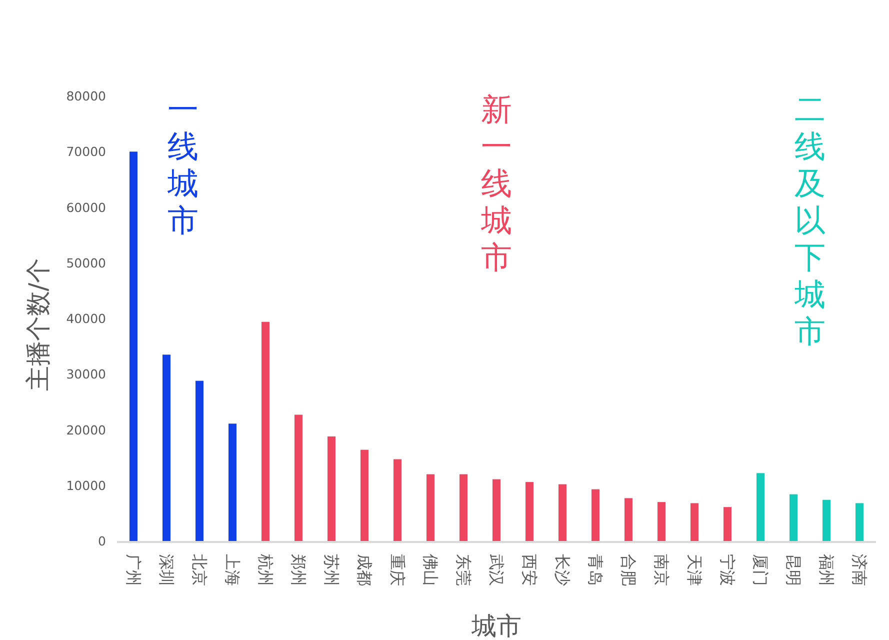 The image size is (889, 640). I want to click on x-tick-label: 长沙, so click(562, 570).